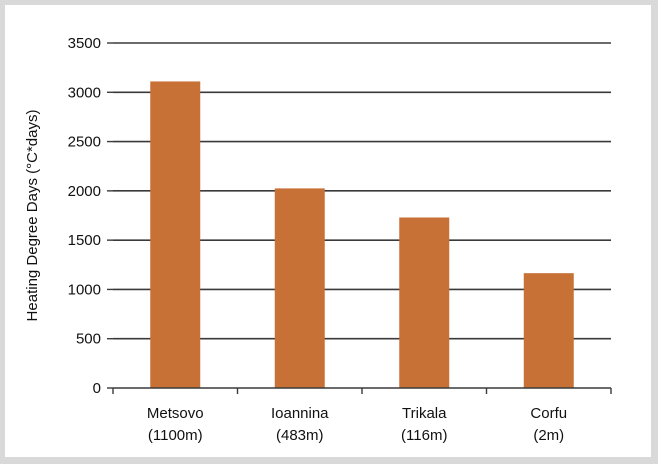 The width and height of the screenshot is (658, 464). Describe the element at coordinates (84, 92) in the screenshot. I see `y-tick-label-3000: 3000` at that location.